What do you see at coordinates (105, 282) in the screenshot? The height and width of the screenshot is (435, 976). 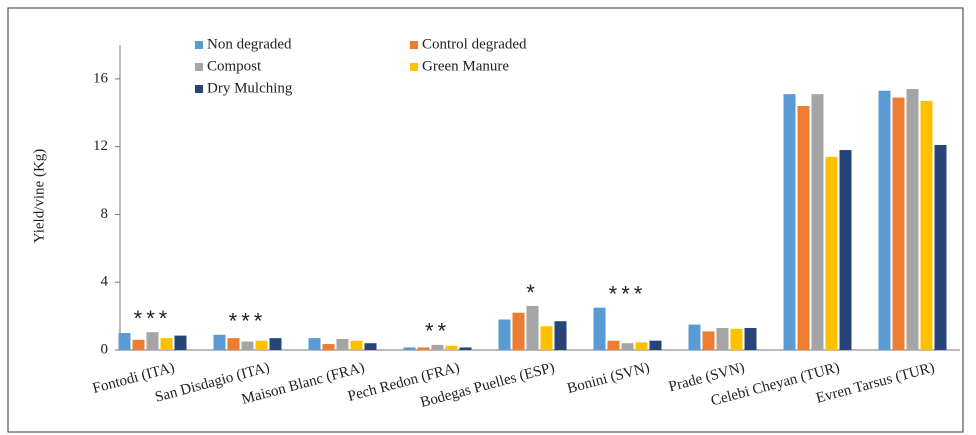 I see `y-tick-label: 4` at bounding box center [105, 282].